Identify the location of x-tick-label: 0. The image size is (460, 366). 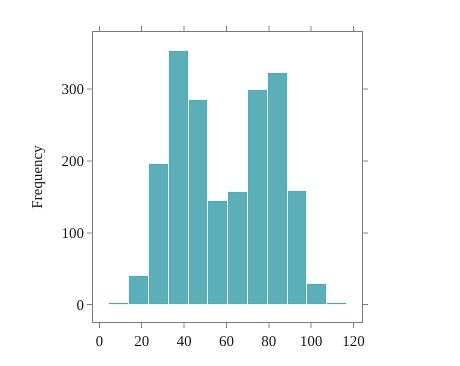
(100, 342).